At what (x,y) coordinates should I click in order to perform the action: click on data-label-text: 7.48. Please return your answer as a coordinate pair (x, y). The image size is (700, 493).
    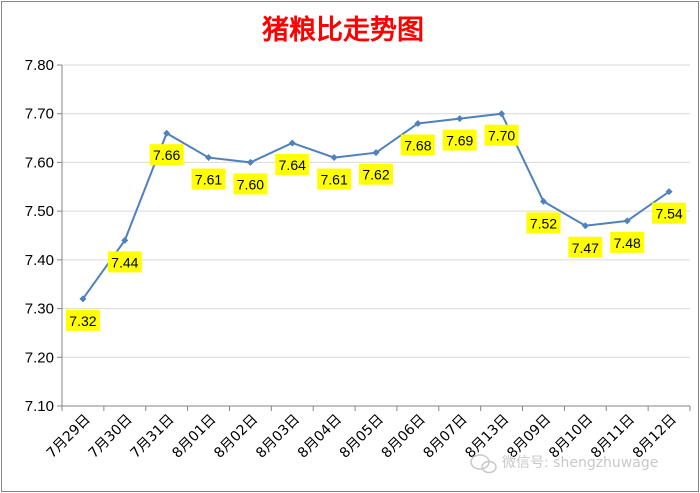
    Looking at the image, I should click on (627, 243).